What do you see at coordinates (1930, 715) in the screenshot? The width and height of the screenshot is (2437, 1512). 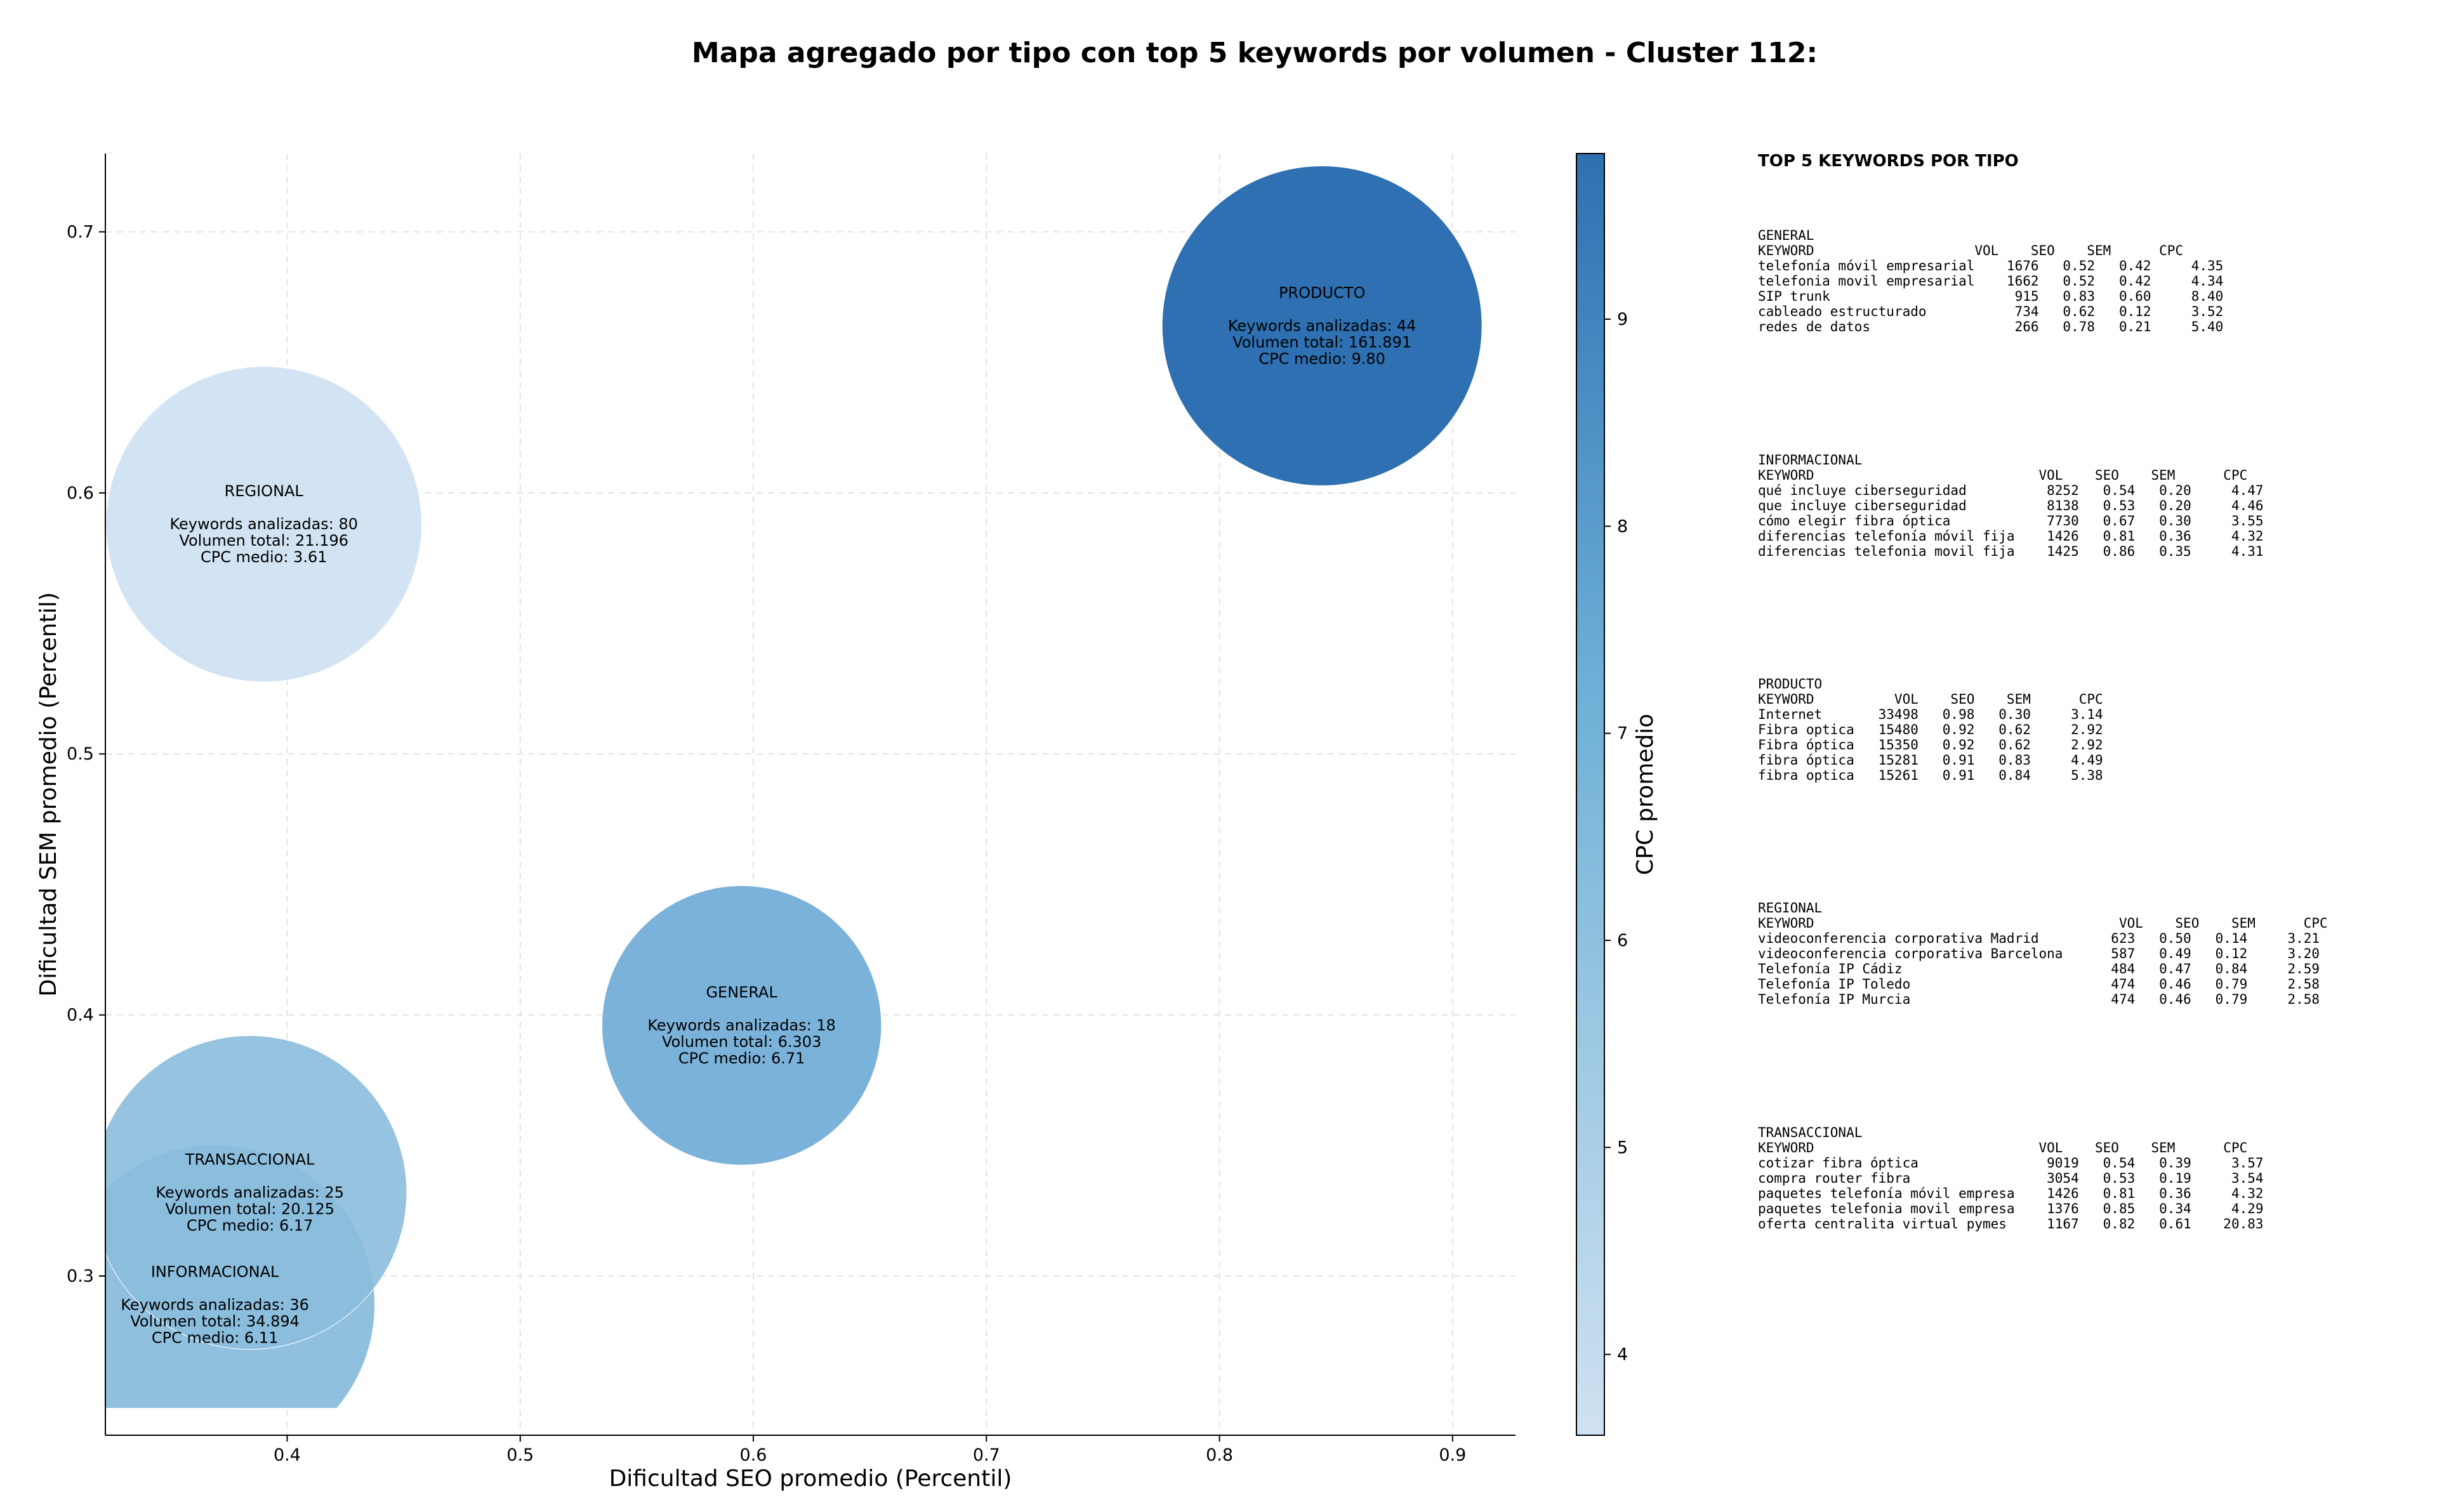 I see `keyword-row: Internet 33498 0.98 0.30 3.14` at bounding box center [1930, 715].